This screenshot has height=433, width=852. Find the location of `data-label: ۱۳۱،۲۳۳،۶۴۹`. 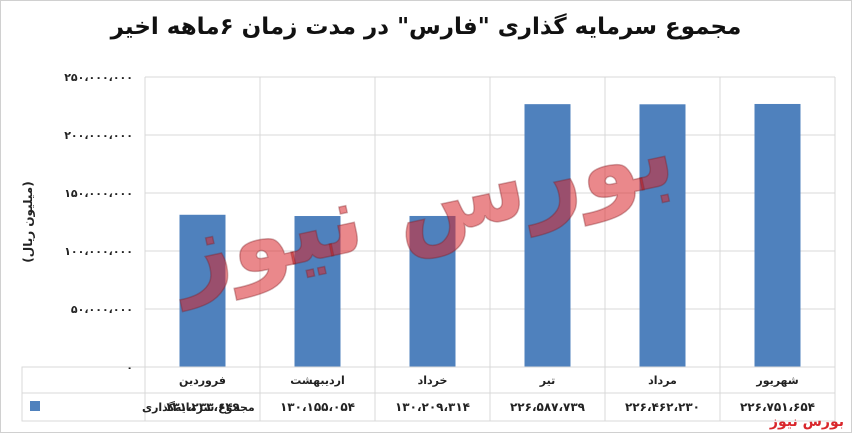

data-label: ۱۳۱،۲۳۳،۶۴۹ is located at coordinates (203, 407).